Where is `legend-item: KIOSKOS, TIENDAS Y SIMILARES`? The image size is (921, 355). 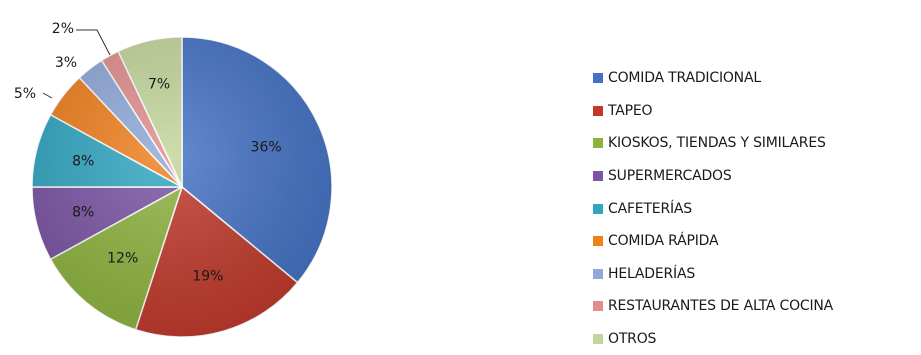
legend-item: KIOSKOS, TIENDAS Y SIMILARES is located at coordinates (713, 143).